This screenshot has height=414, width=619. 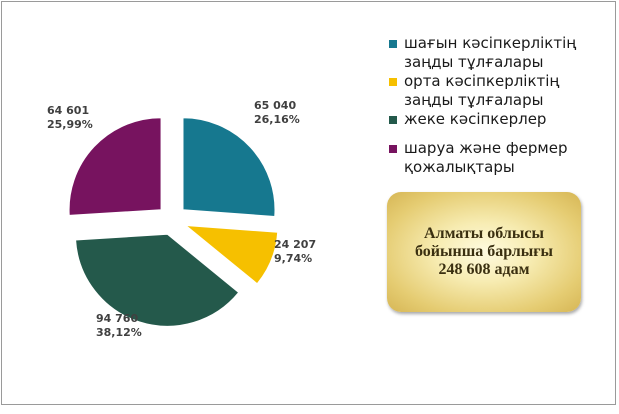 I want to click on data-label-small-business: 65 040 26,16%, so click(x=277, y=113).